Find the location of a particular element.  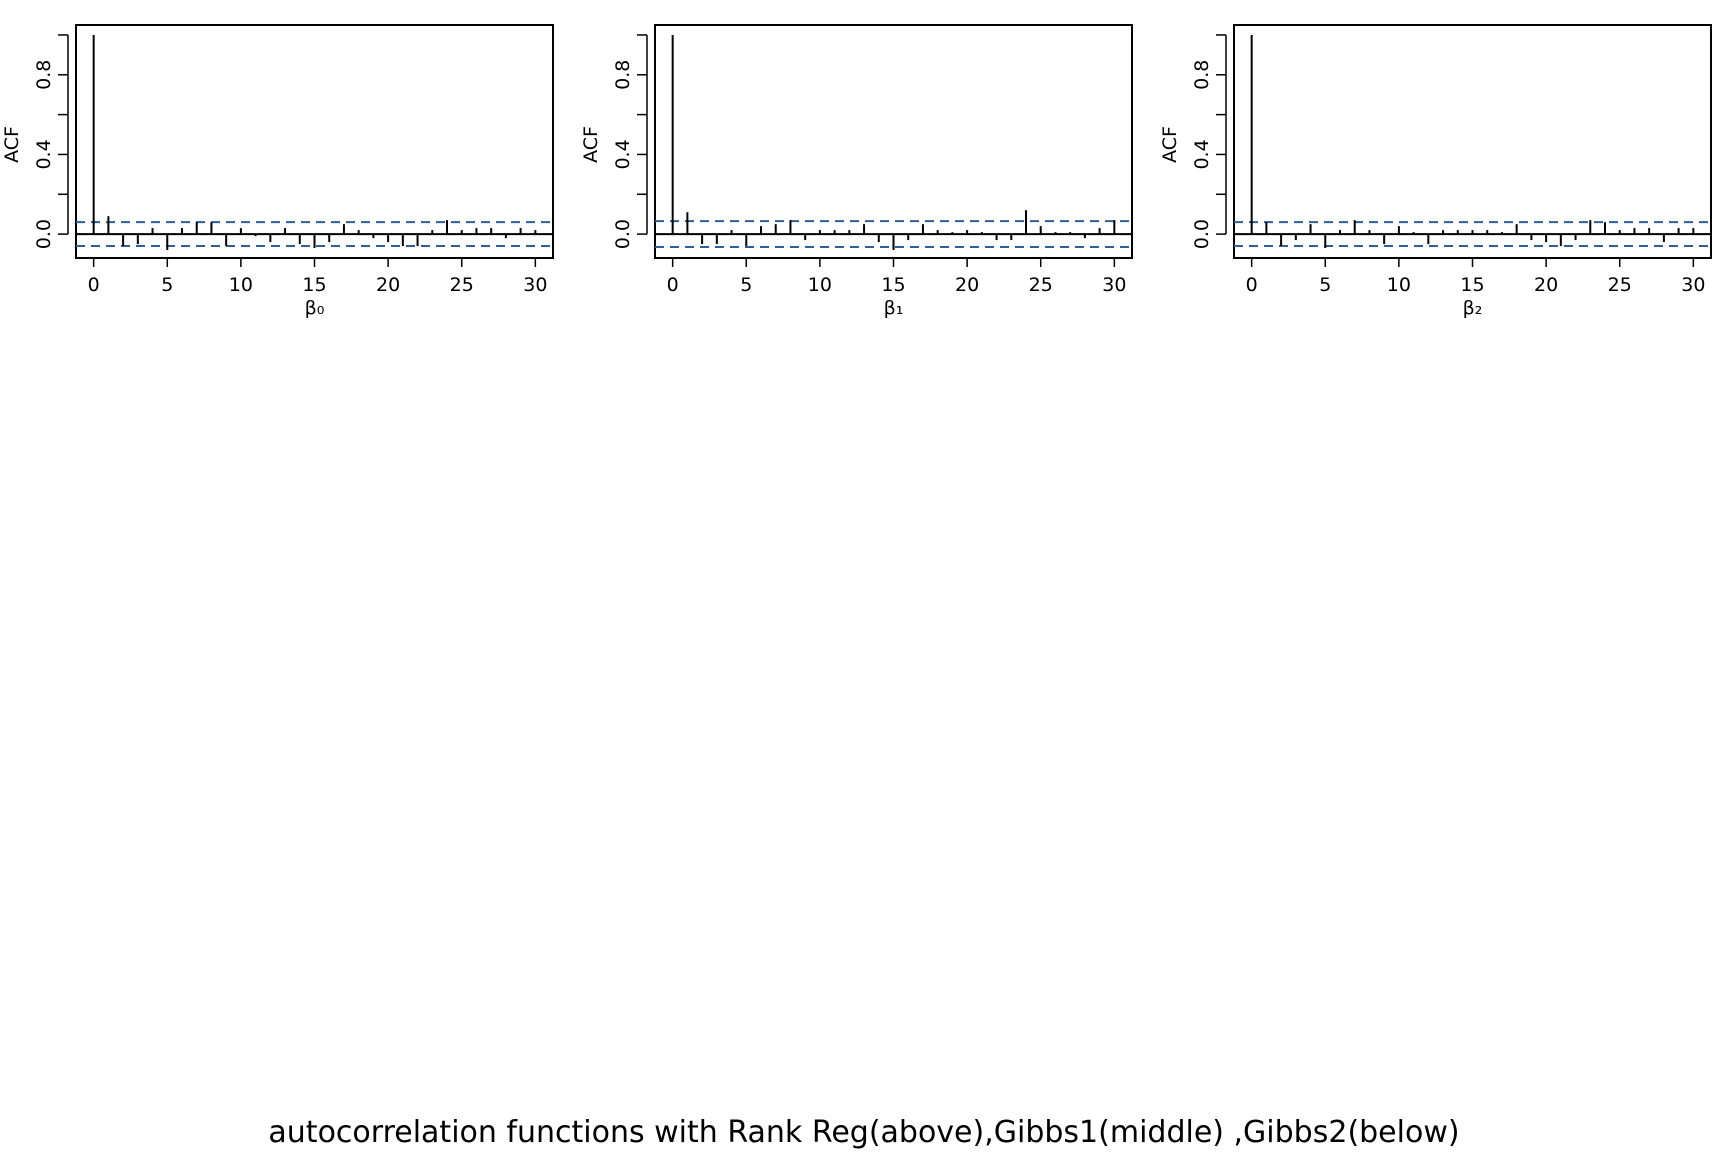

acf-panel-0: 0 5 10 15 20 25 30 0.0 0.4 0.8 β₀ ACF is located at coordinates (277, 171).